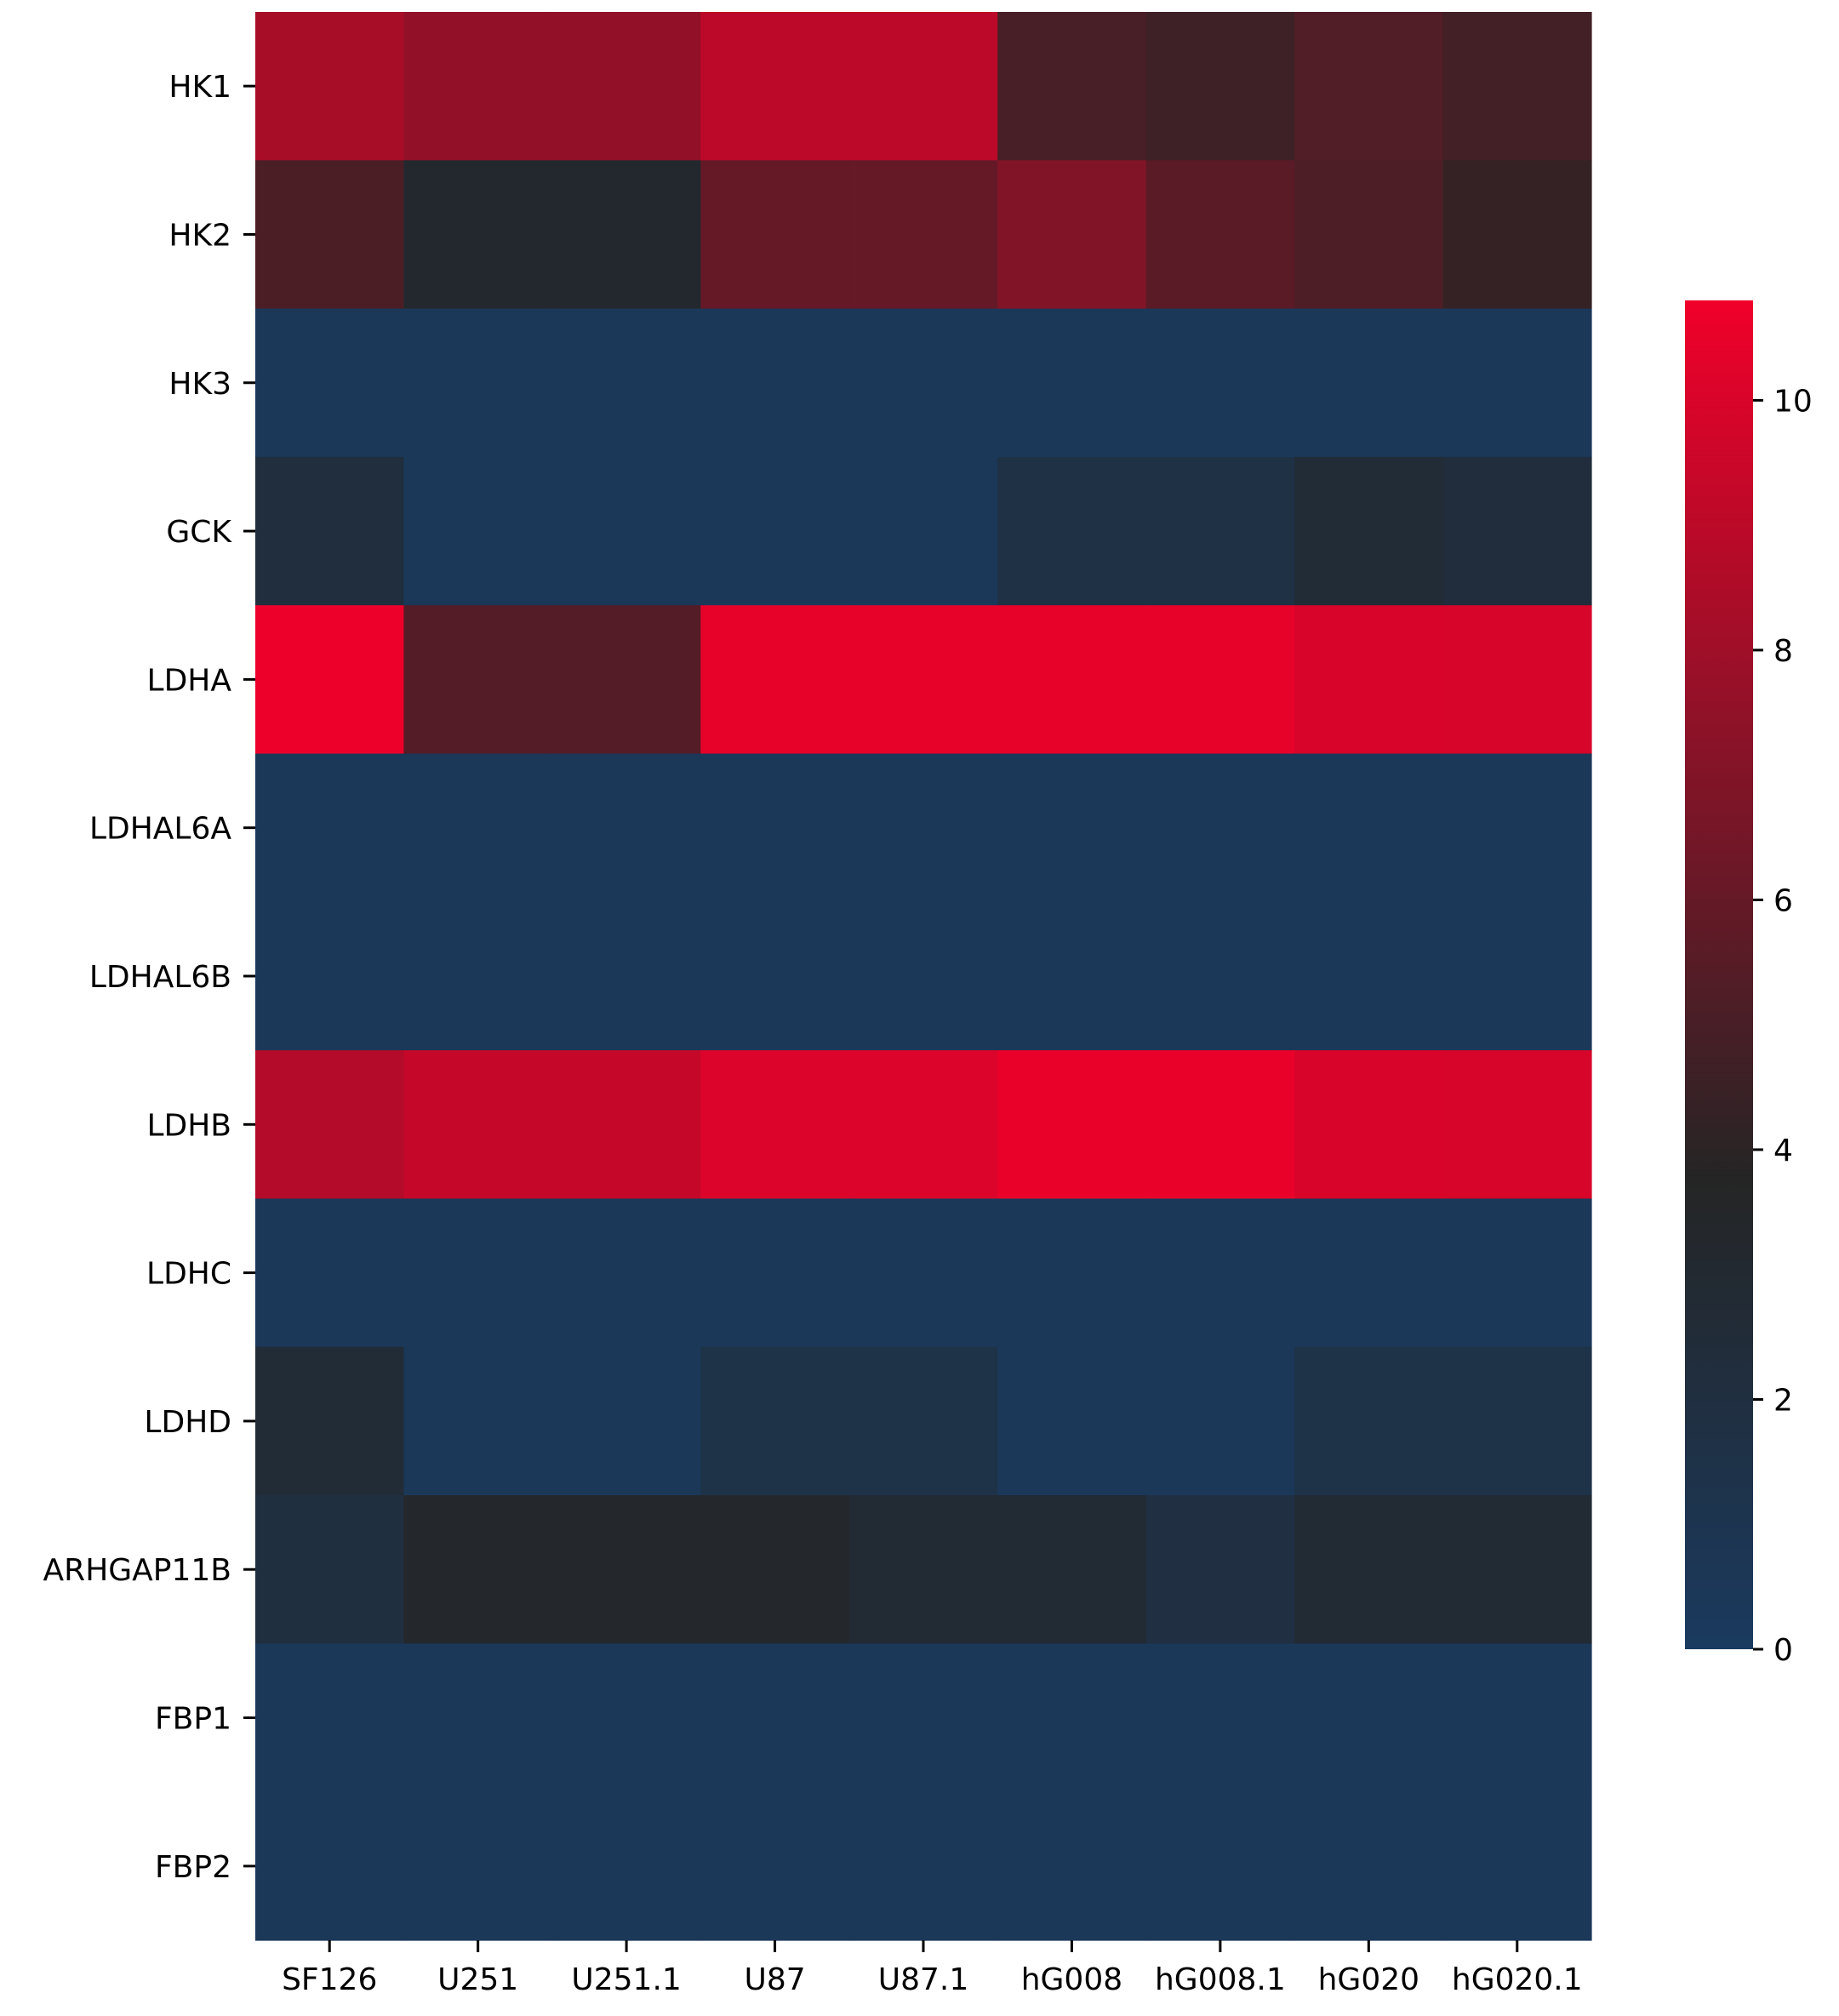  I want to click on heatmap-cell-HK3-U87.1, so click(923, 383).